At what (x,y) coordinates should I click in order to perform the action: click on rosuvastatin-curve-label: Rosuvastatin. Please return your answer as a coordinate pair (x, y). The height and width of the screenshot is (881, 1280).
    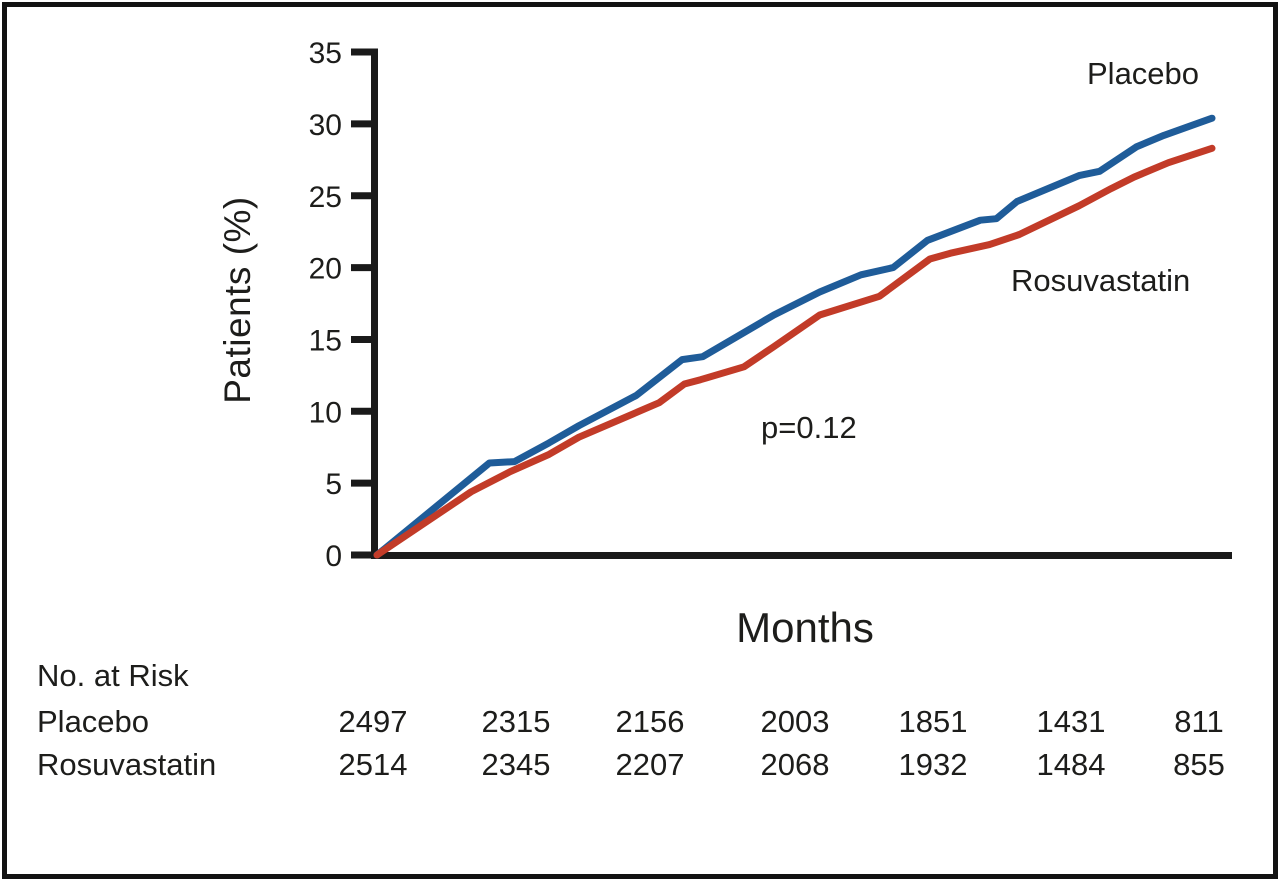
    Looking at the image, I should click on (1101, 280).